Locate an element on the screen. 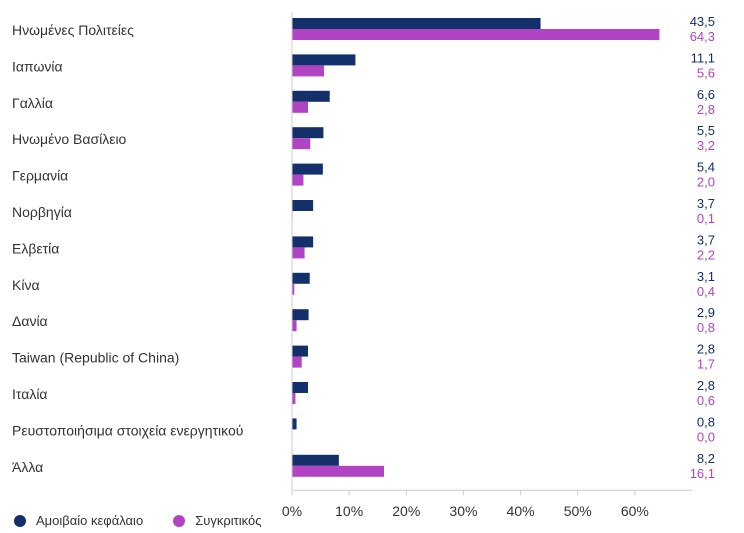 The height and width of the screenshot is (533, 744). category-label: Ελβετία is located at coordinates (35, 248).